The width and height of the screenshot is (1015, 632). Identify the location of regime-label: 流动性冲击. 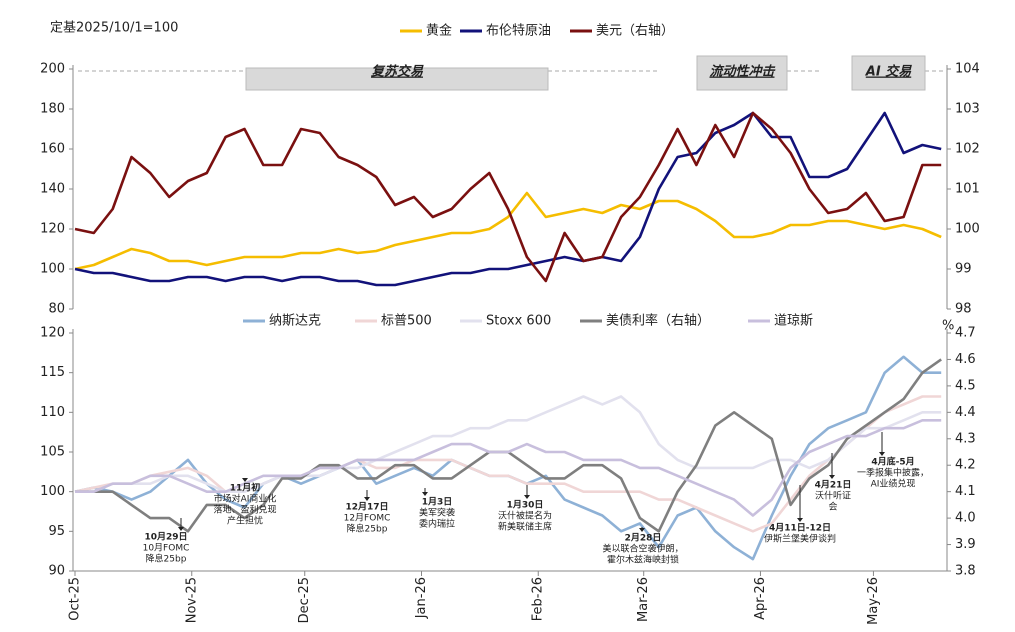
(742, 72).